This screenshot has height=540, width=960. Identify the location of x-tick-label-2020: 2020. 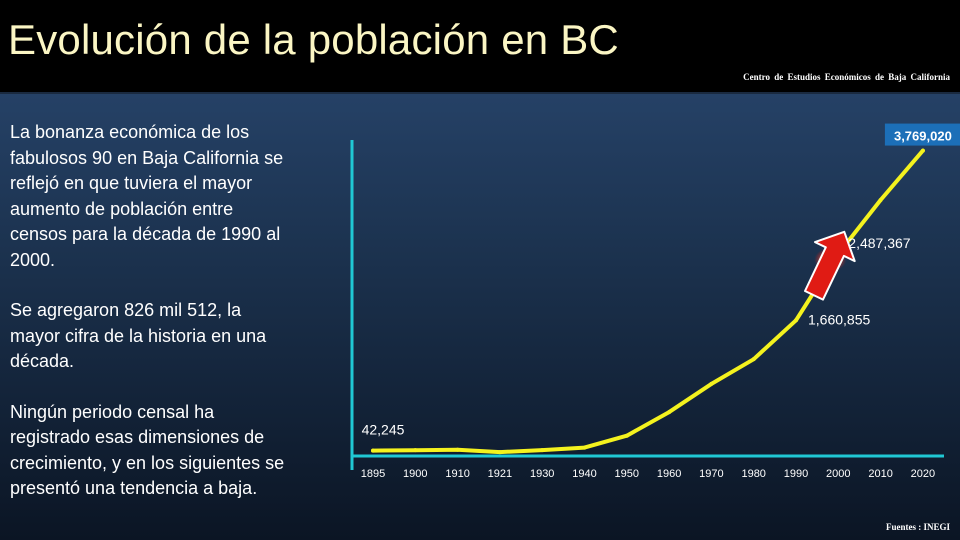
(923, 474).